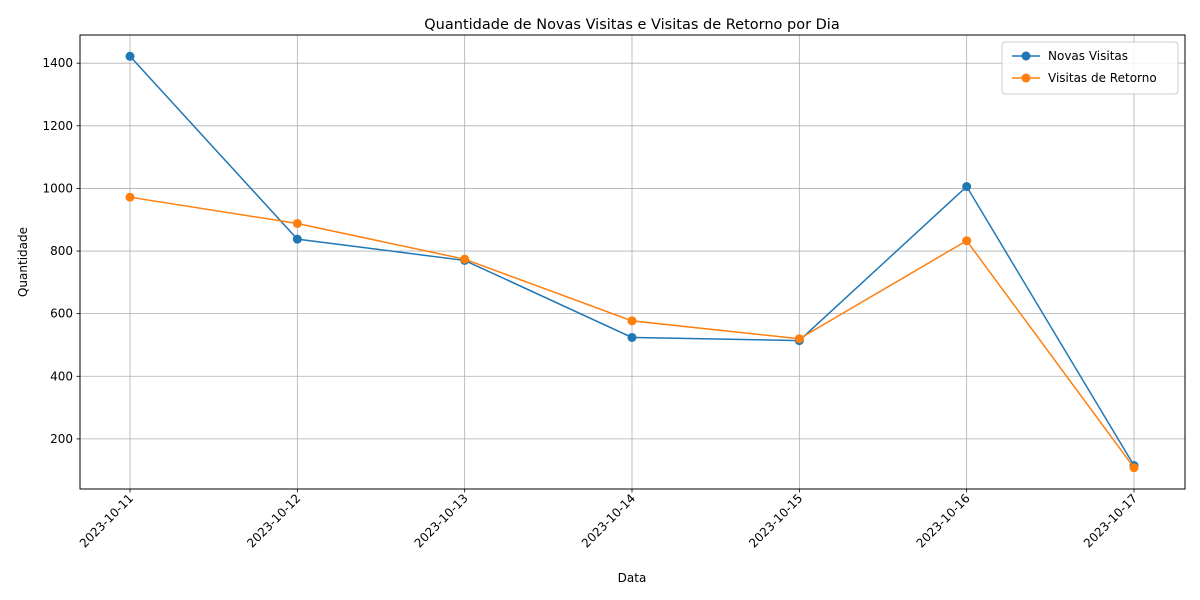 This screenshot has width=1200, height=600. Describe the element at coordinates (57, 188) in the screenshot. I see `y-tick-label: 1000` at that location.